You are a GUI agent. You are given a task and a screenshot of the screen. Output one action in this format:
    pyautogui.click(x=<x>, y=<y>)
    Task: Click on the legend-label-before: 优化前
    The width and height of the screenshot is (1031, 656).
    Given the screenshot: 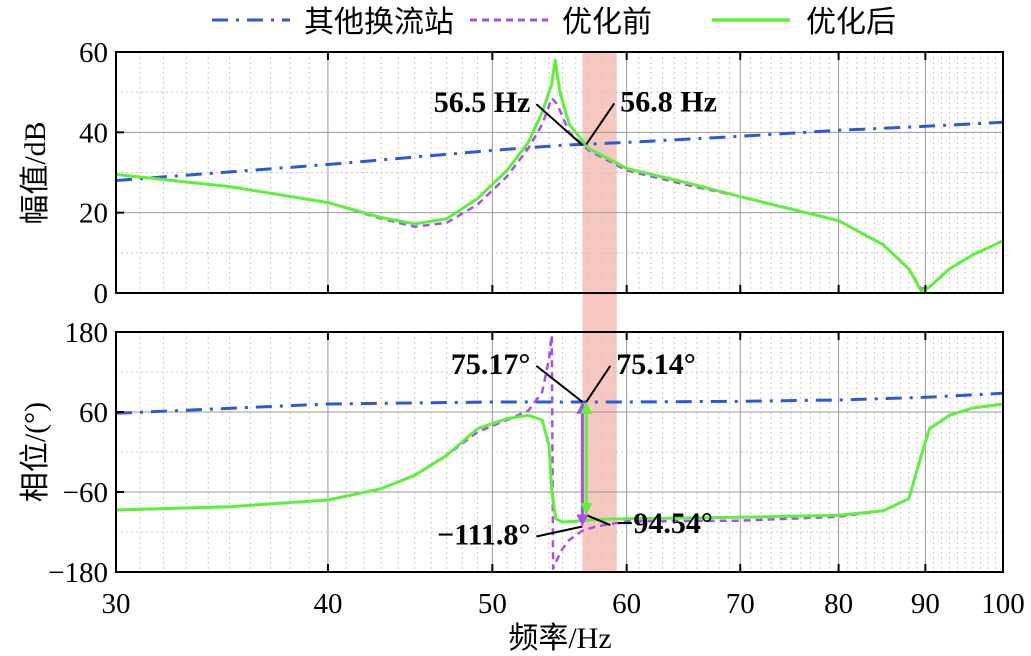 What is the action you would take?
    pyautogui.click(x=607, y=22)
    